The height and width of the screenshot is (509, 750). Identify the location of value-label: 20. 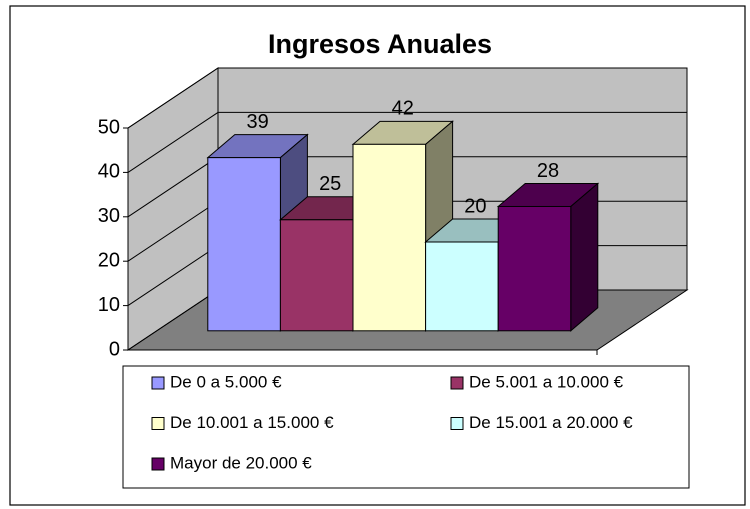
(475, 206).